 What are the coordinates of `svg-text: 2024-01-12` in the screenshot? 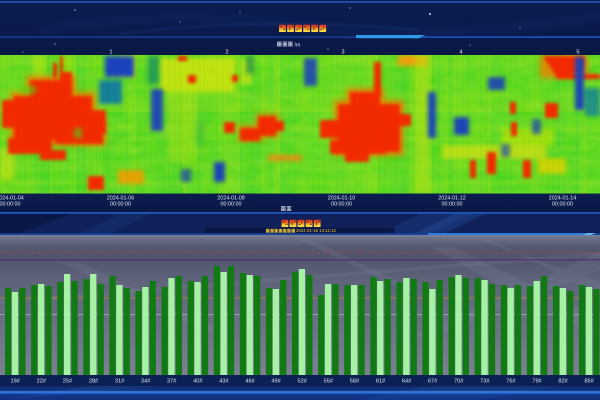 It's located at (452, 199).